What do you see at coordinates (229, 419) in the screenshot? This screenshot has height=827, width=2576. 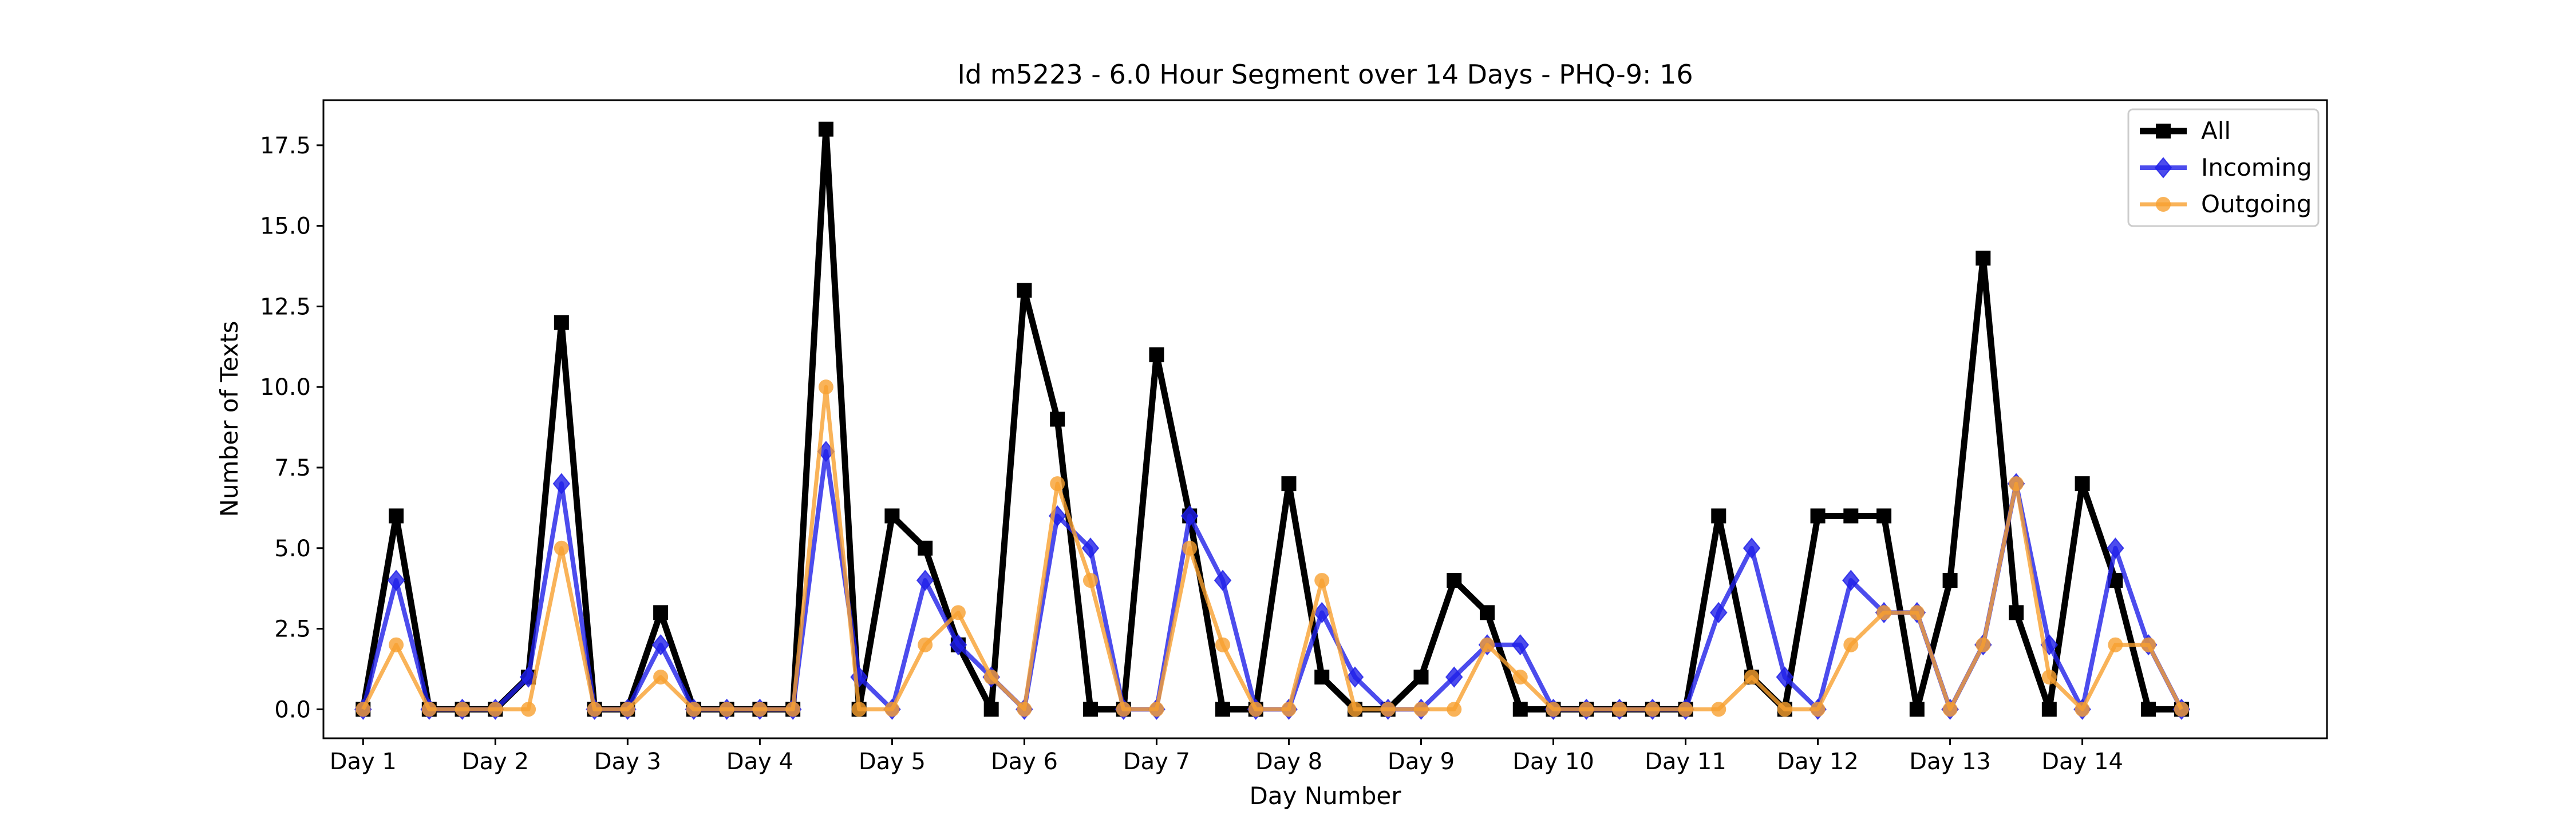 I see `y-axis-label: Number of Texts` at bounding box center [229, 419].